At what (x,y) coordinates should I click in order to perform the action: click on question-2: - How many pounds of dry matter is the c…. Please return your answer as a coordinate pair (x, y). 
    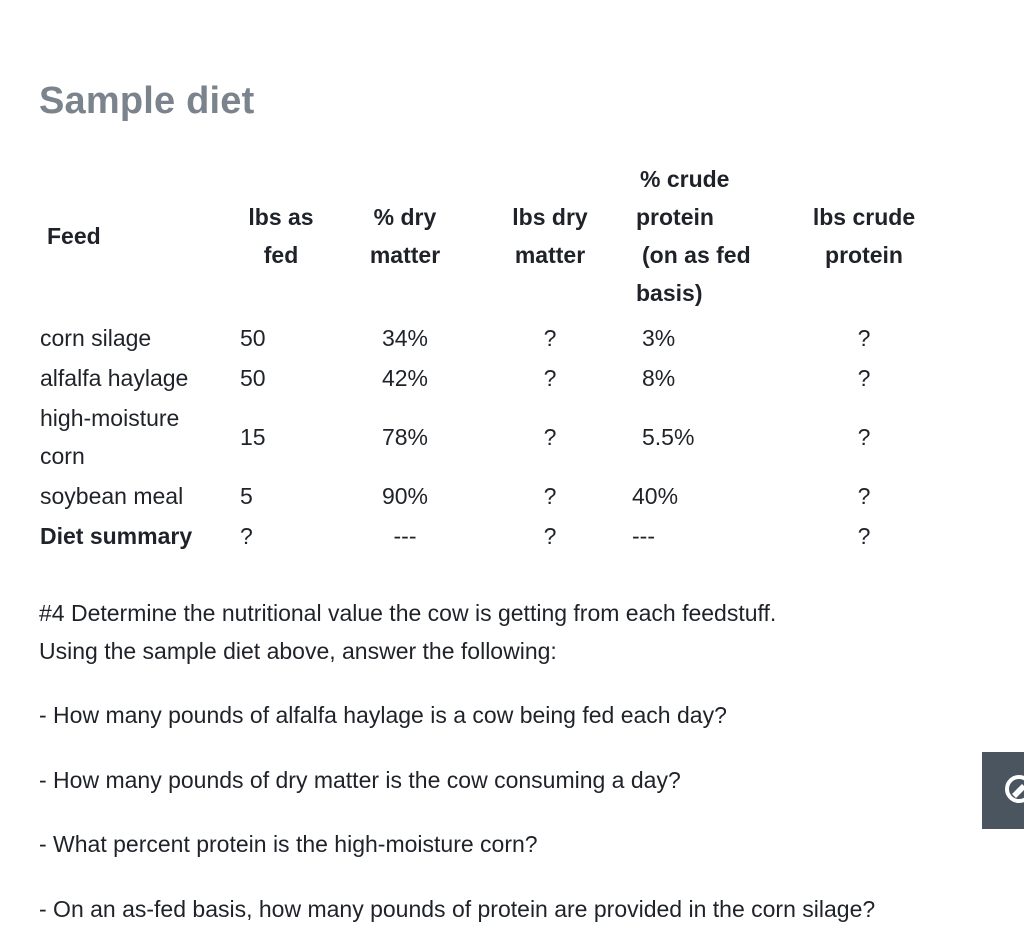
    Looking at the image, I should click on (360, 780).